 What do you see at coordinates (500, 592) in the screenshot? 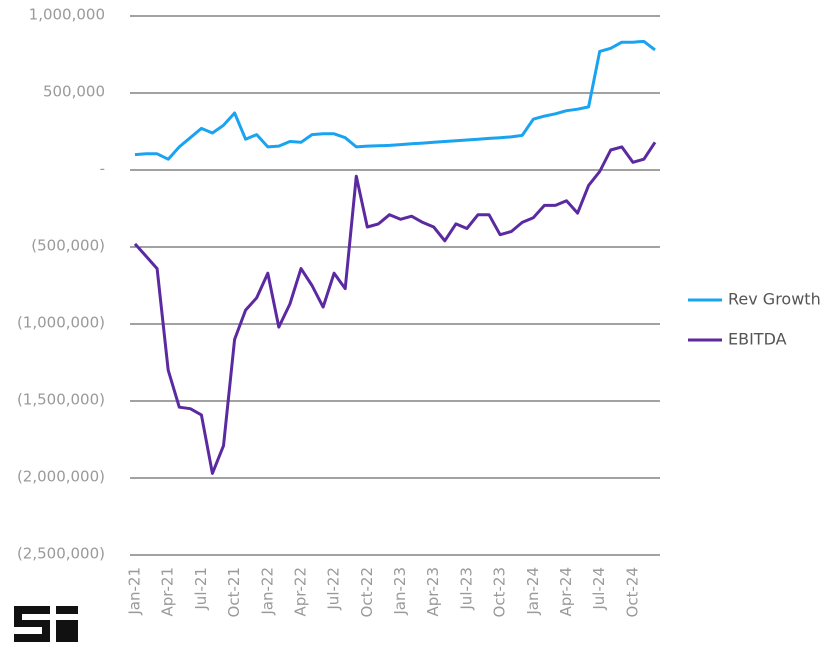
I see `x-tick-label: Oct-23` at bounding box center [500, 592].